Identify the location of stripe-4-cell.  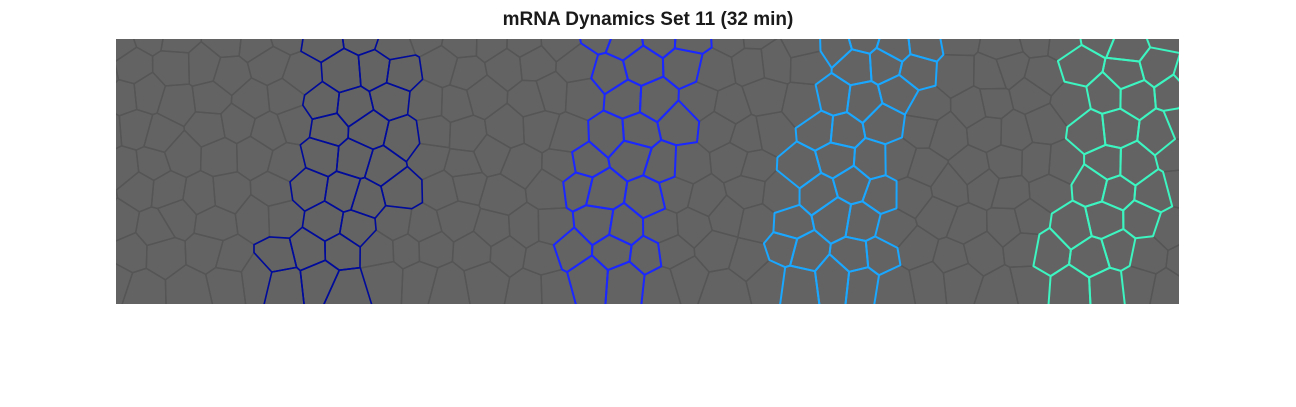
(1107, 285).